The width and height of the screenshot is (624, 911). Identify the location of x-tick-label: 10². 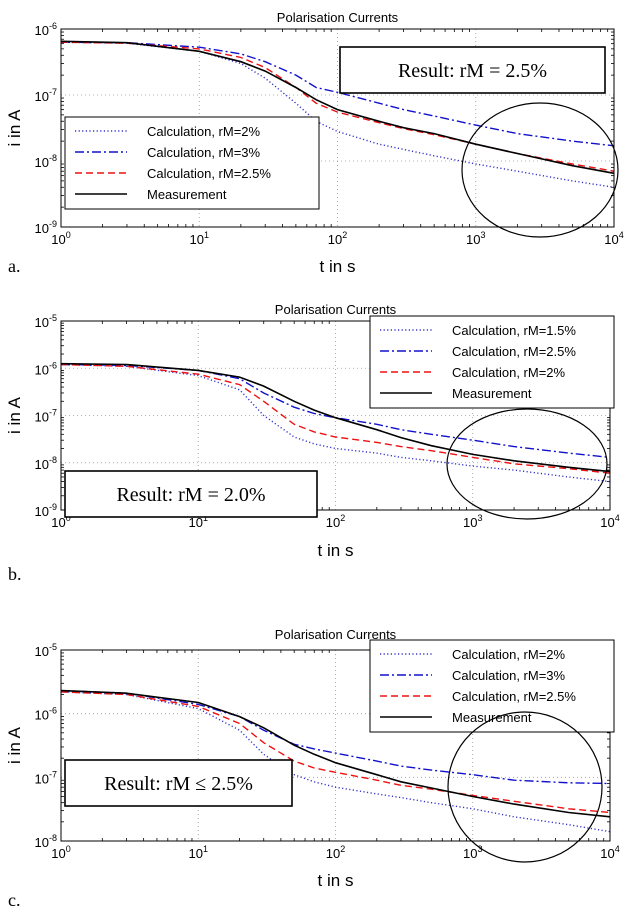
(337, 238).